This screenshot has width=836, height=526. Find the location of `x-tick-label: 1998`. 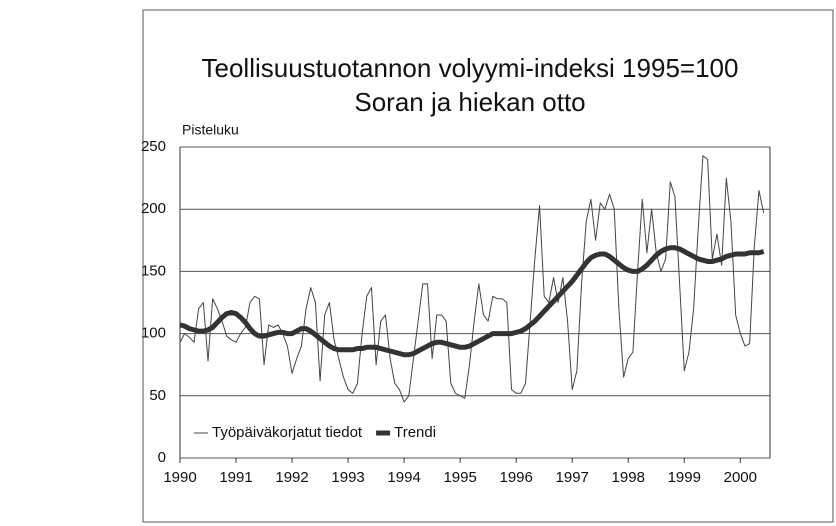

x-tick-label: 1998 is located at coordinates (628, 477).